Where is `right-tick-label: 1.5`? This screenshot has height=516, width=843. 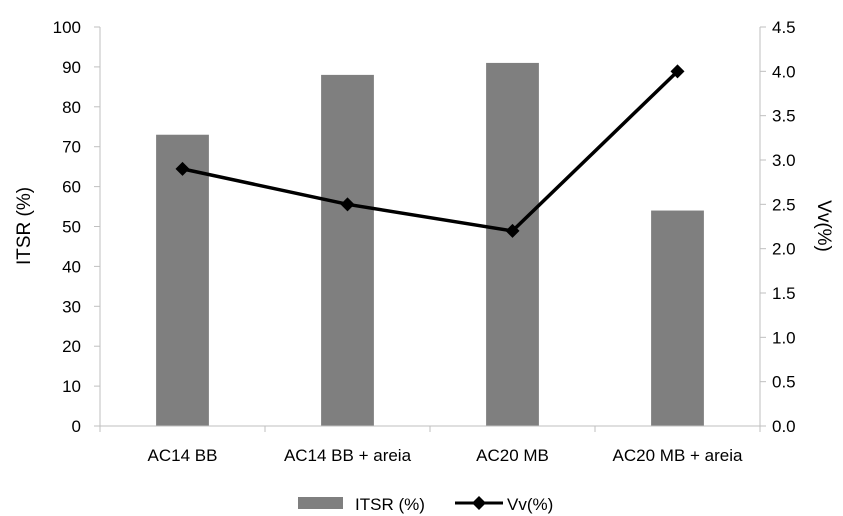
right-tick-label: 1.5 is located at coordinates (784, 293).